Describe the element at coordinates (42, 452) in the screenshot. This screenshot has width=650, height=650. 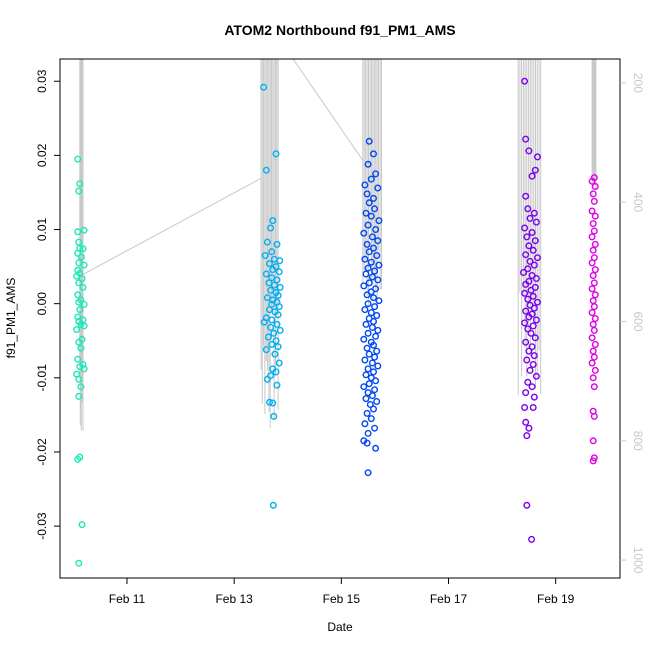
I see `y-tick-label: -0.02` at that location.